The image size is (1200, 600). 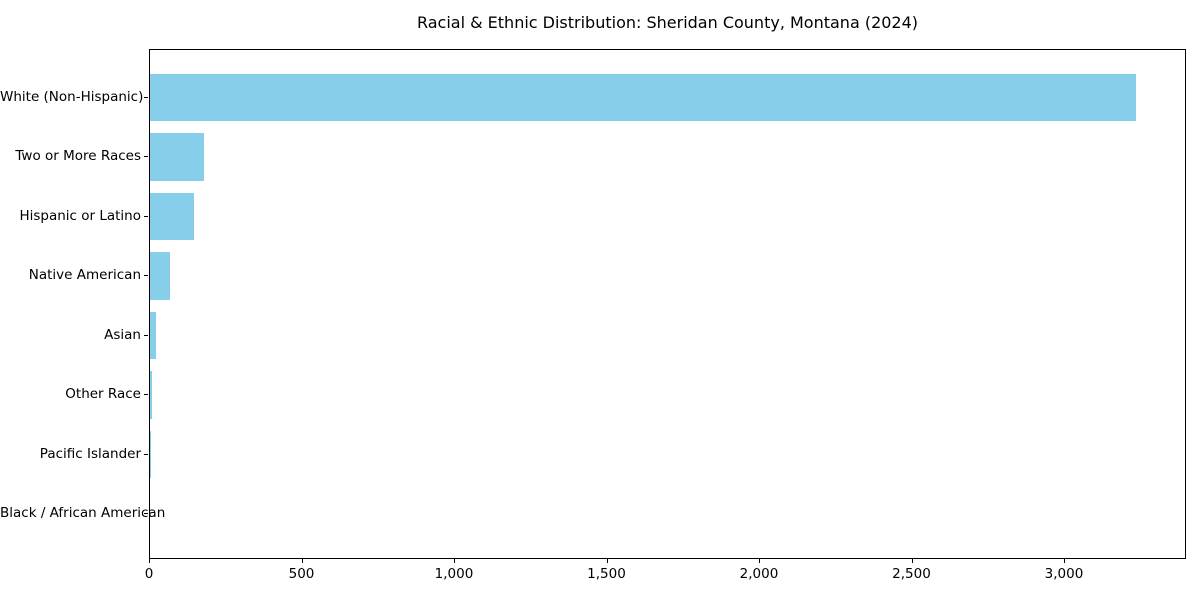 What do you see at coordinates (454, 574) in the screenshot?
I see `x-tick-label: 1,000` at bounding box center [454, 574].